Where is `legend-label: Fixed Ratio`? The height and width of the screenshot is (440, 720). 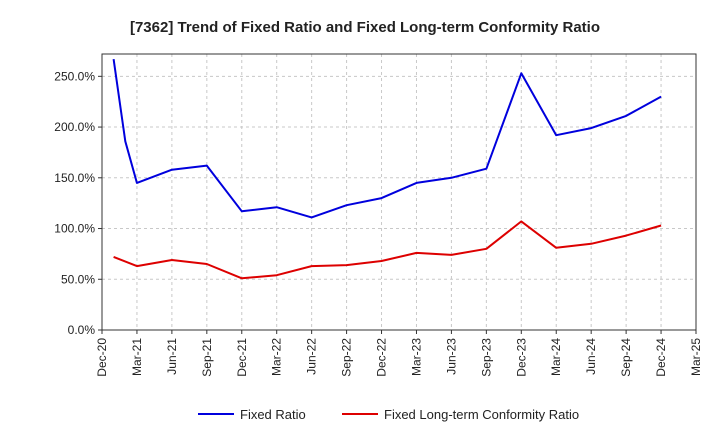 legend-label: Fixed Ratio is located at coordinates (273, 414).